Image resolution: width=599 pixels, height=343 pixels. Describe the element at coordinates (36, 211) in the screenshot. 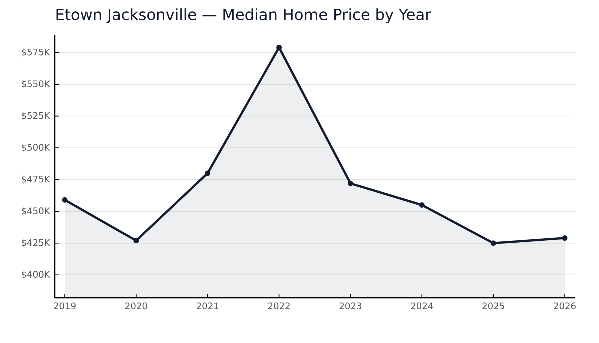

I see `y-tick-label: $450K` at that location.